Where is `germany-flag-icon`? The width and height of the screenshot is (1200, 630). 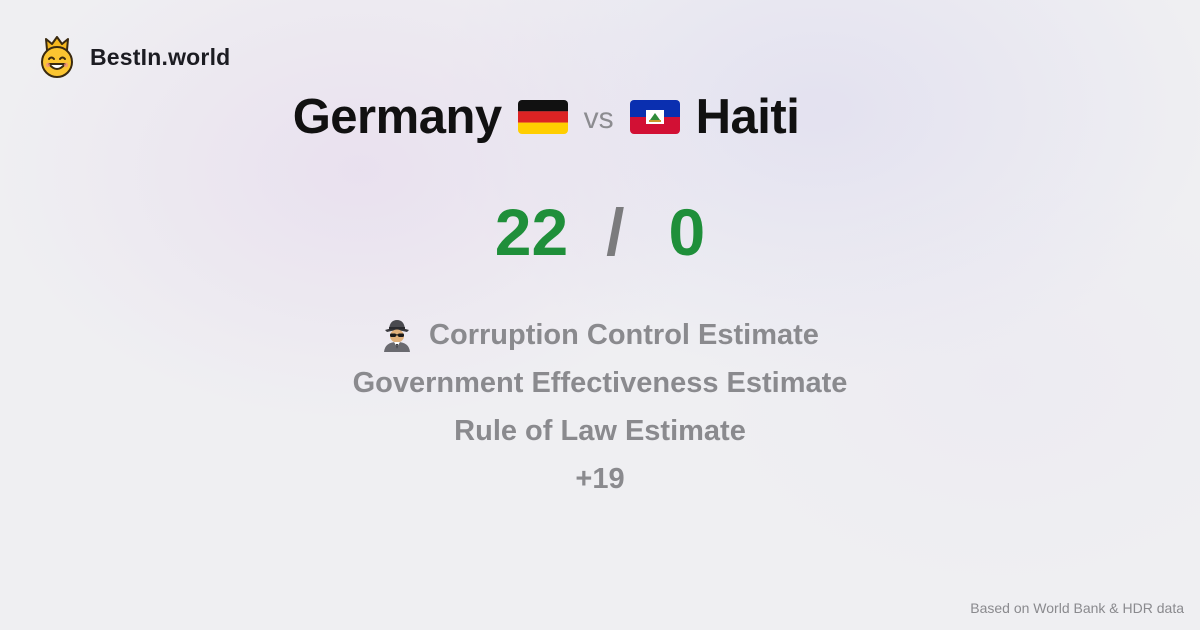 germany-flag-icon is located at coordinates (542, 117).